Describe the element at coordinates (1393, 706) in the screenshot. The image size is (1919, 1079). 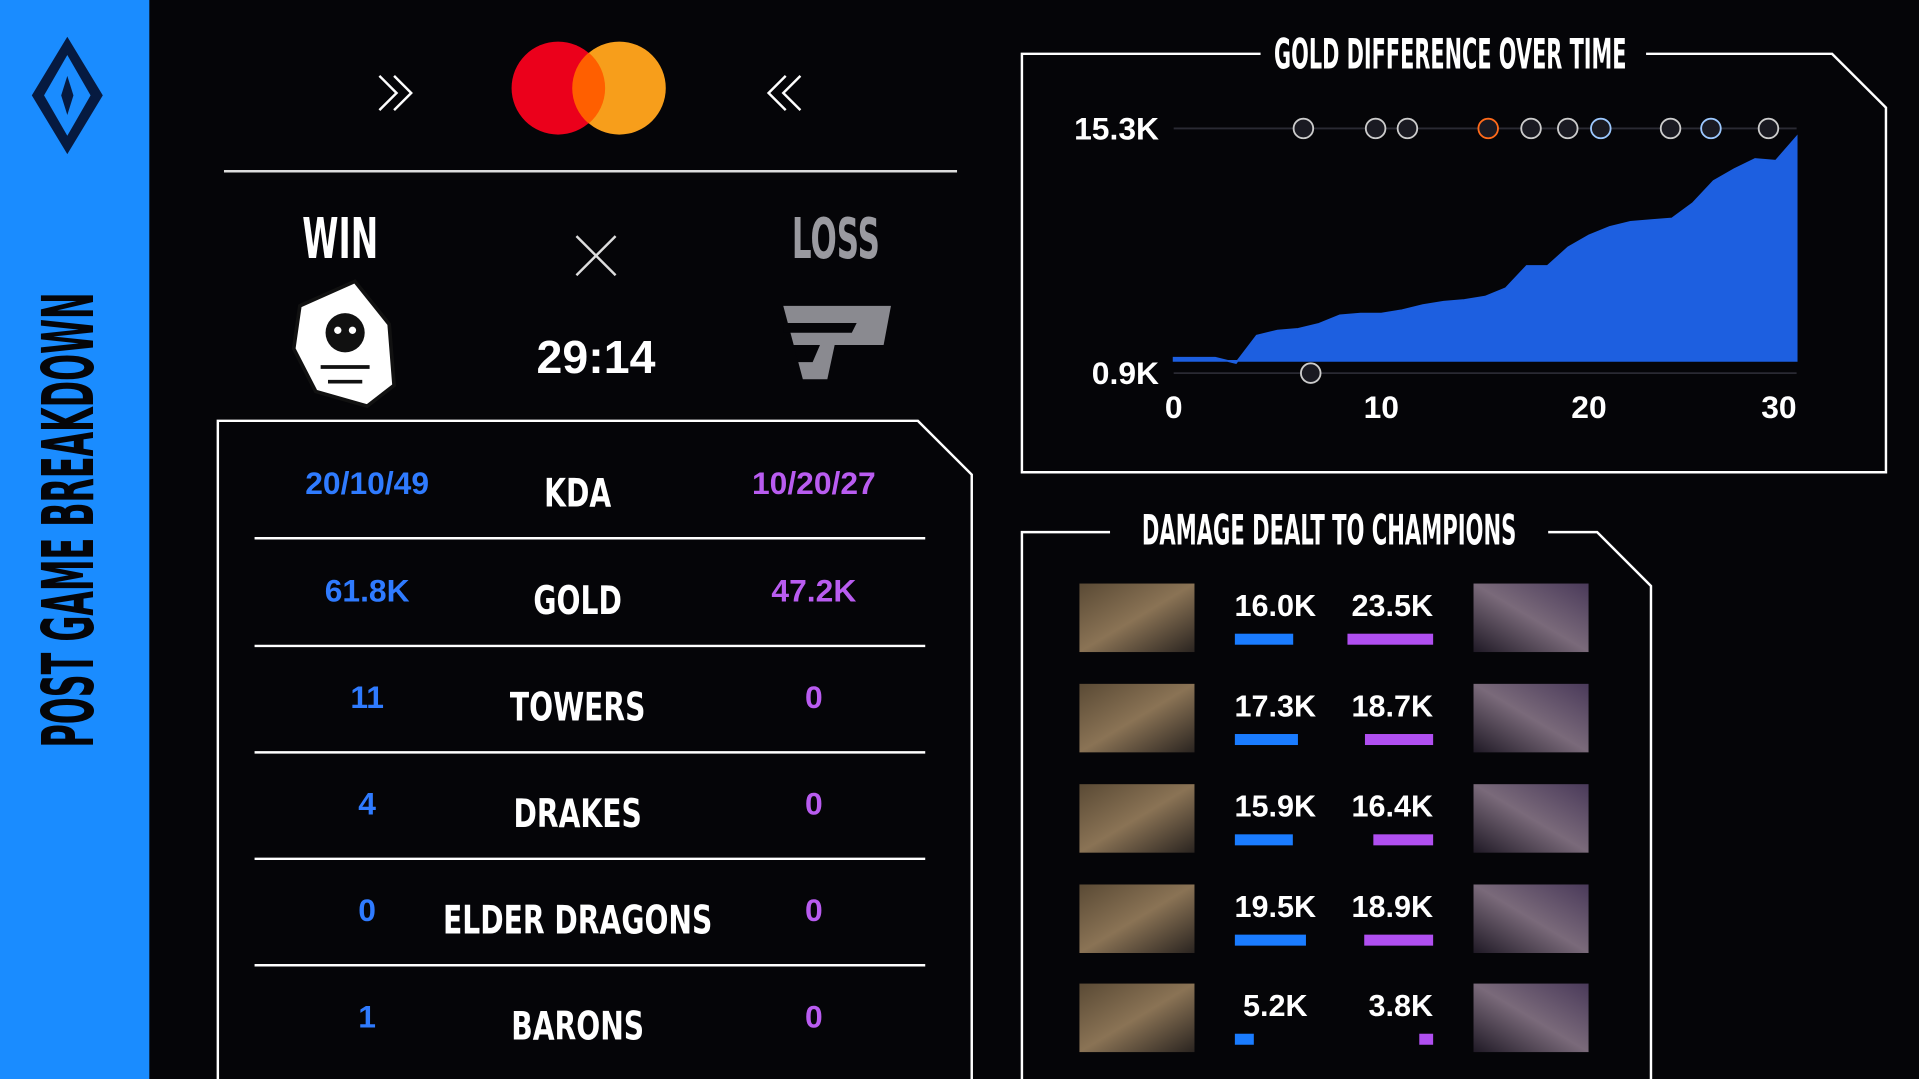
I see `damage-label: 18.7K` at that location.